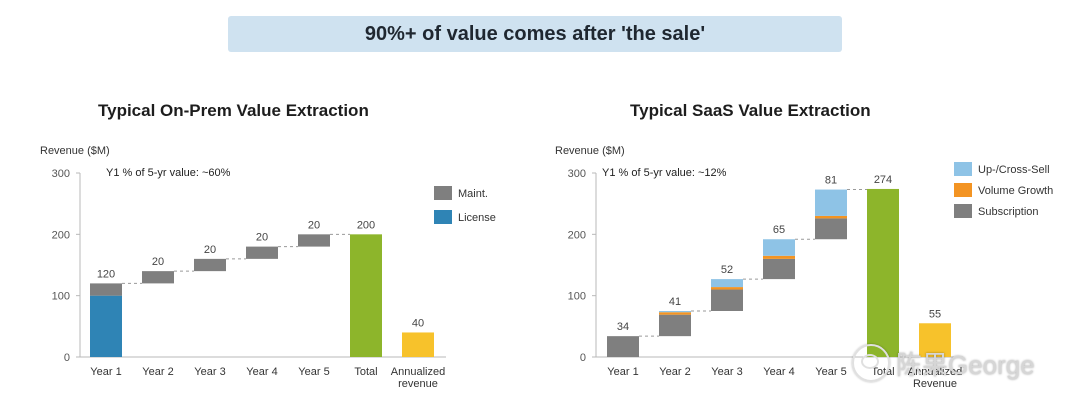  Describe the element at coordinates (779, 257) in the screenshot. I see `saas-bar-year-4-volume-growth` at that location.